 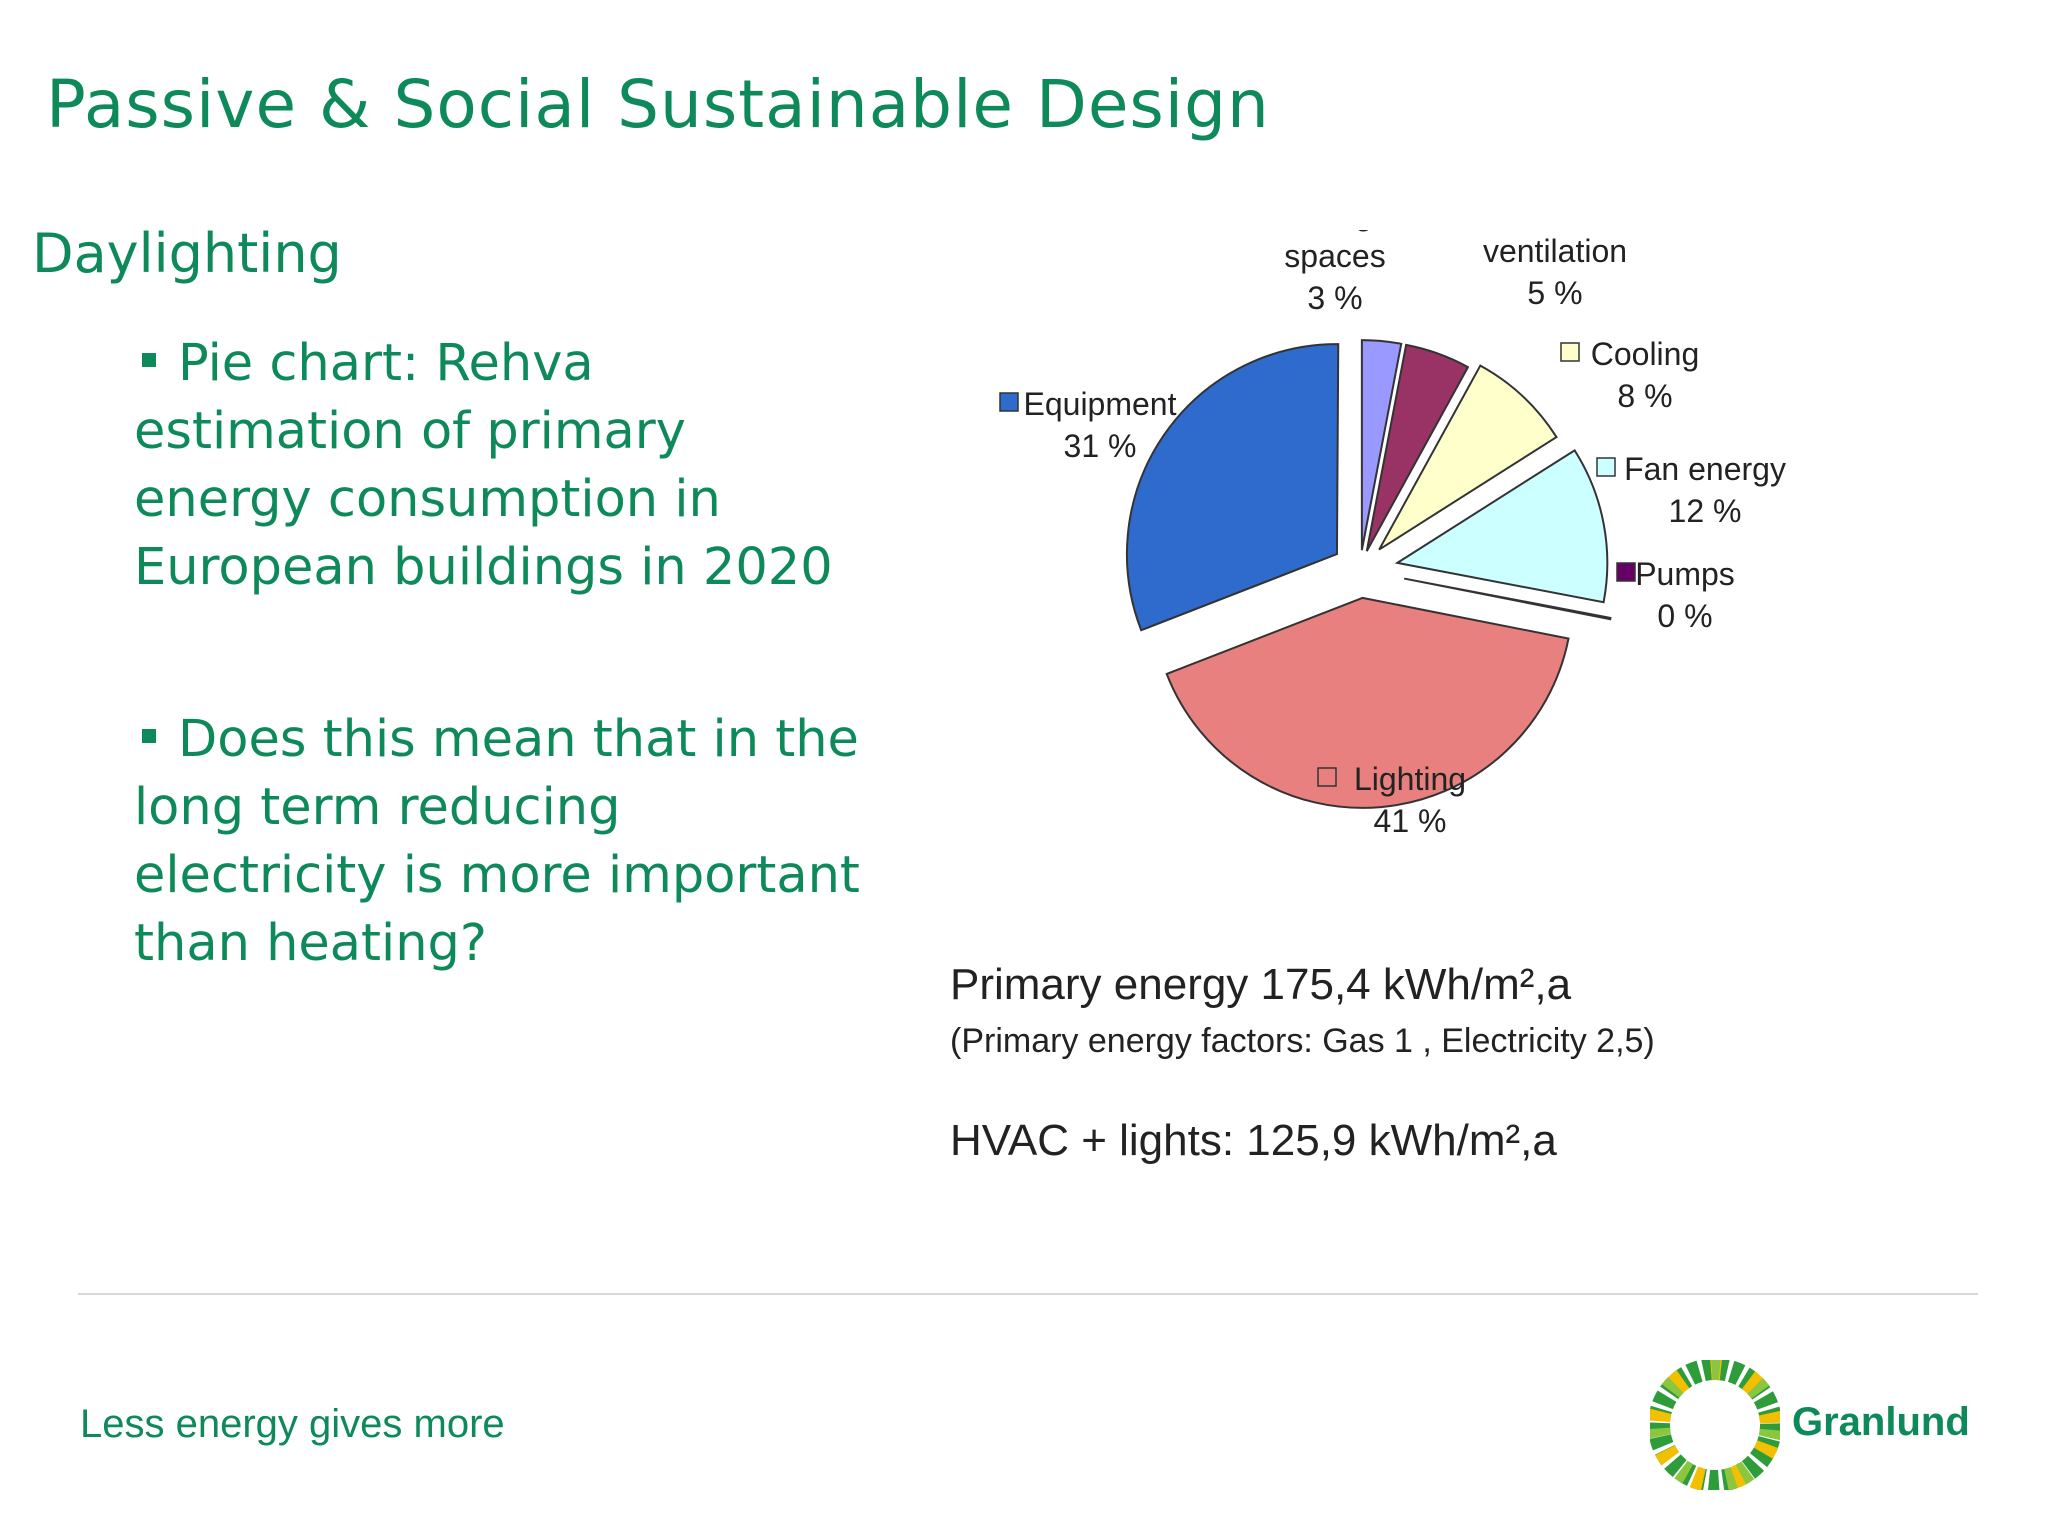 I want to click on pie-slice-heating-of-spaces, so click(x=1381, y=445).